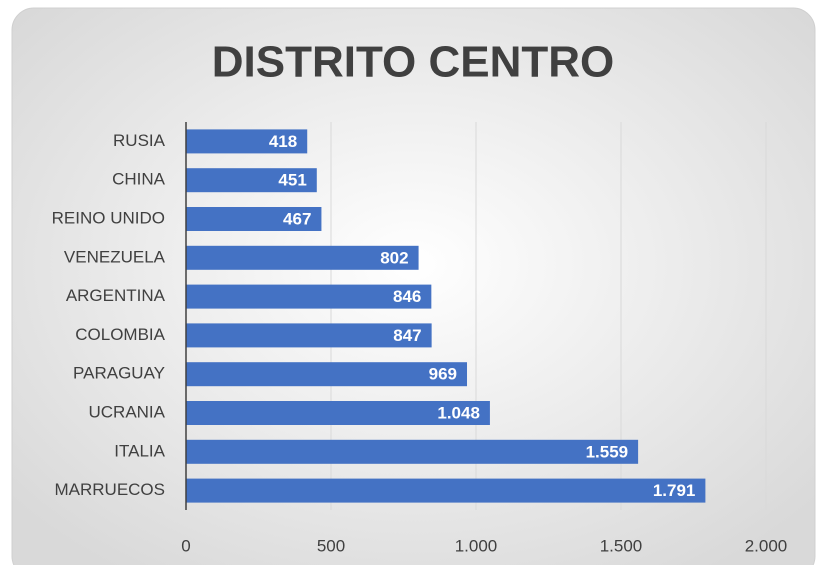  I want to click on x-tick-label: 500, so click(331, 545).